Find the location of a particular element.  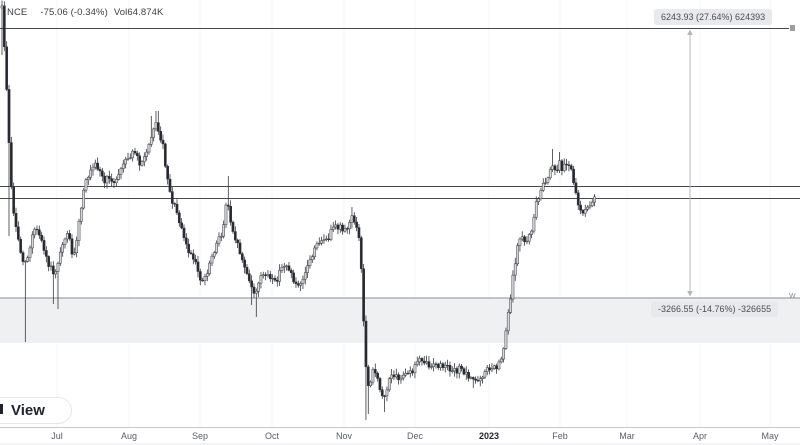

ticker-volume: Vol64.874K is located at coordinates (138, 12).